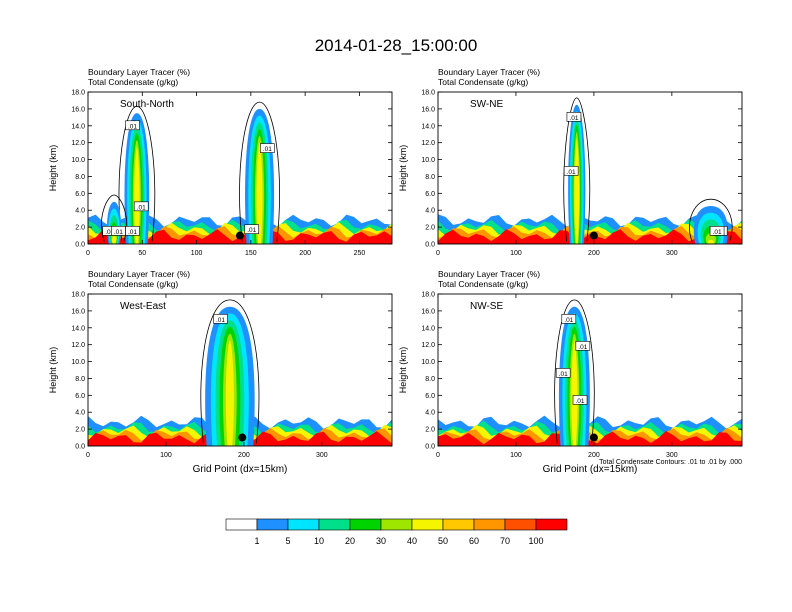 The height and width of the screenshot is (612, 792). I want to click on tracer-field: .01, so click(240, 372).